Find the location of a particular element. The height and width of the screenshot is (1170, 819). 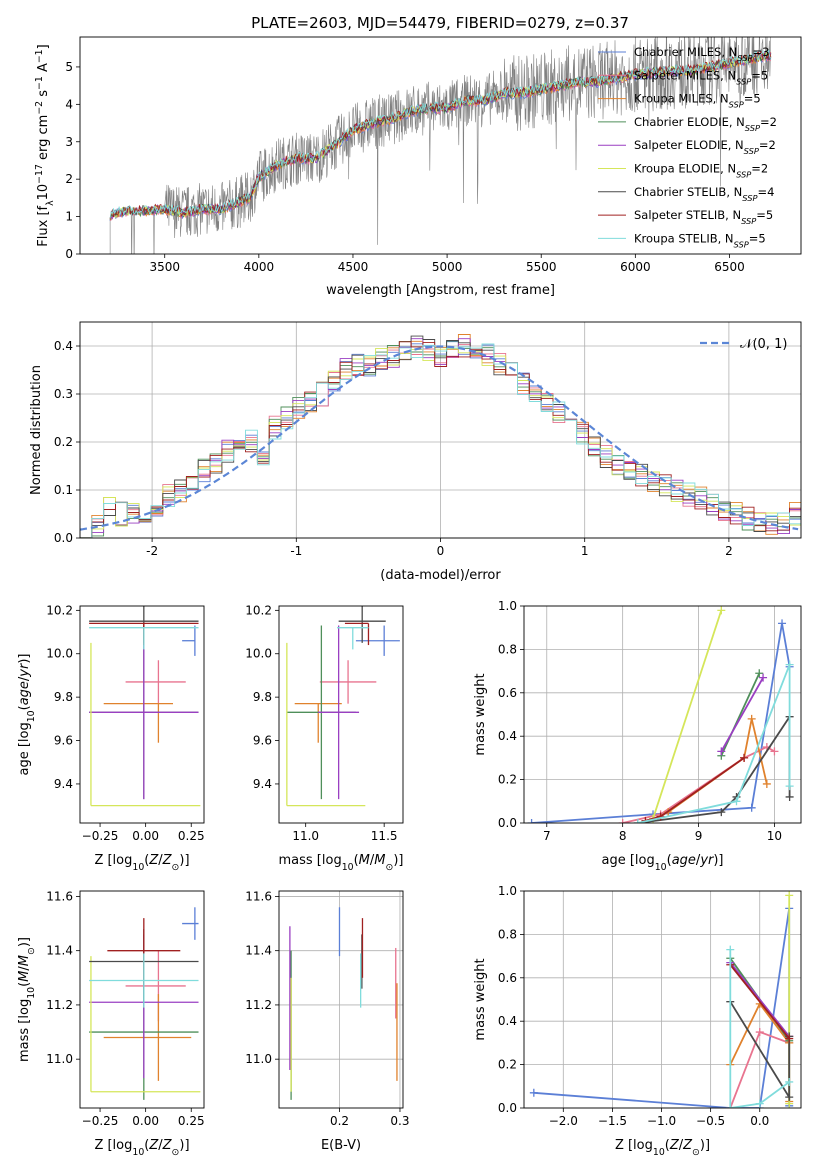

series-salpeter-elodie is located at coordinates (742, 714).